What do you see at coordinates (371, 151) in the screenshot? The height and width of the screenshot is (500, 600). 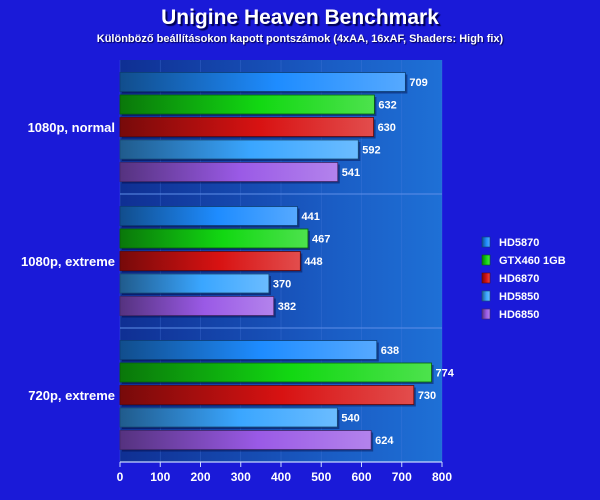 I see `data-label: 592` at bounding box center [371, 151].